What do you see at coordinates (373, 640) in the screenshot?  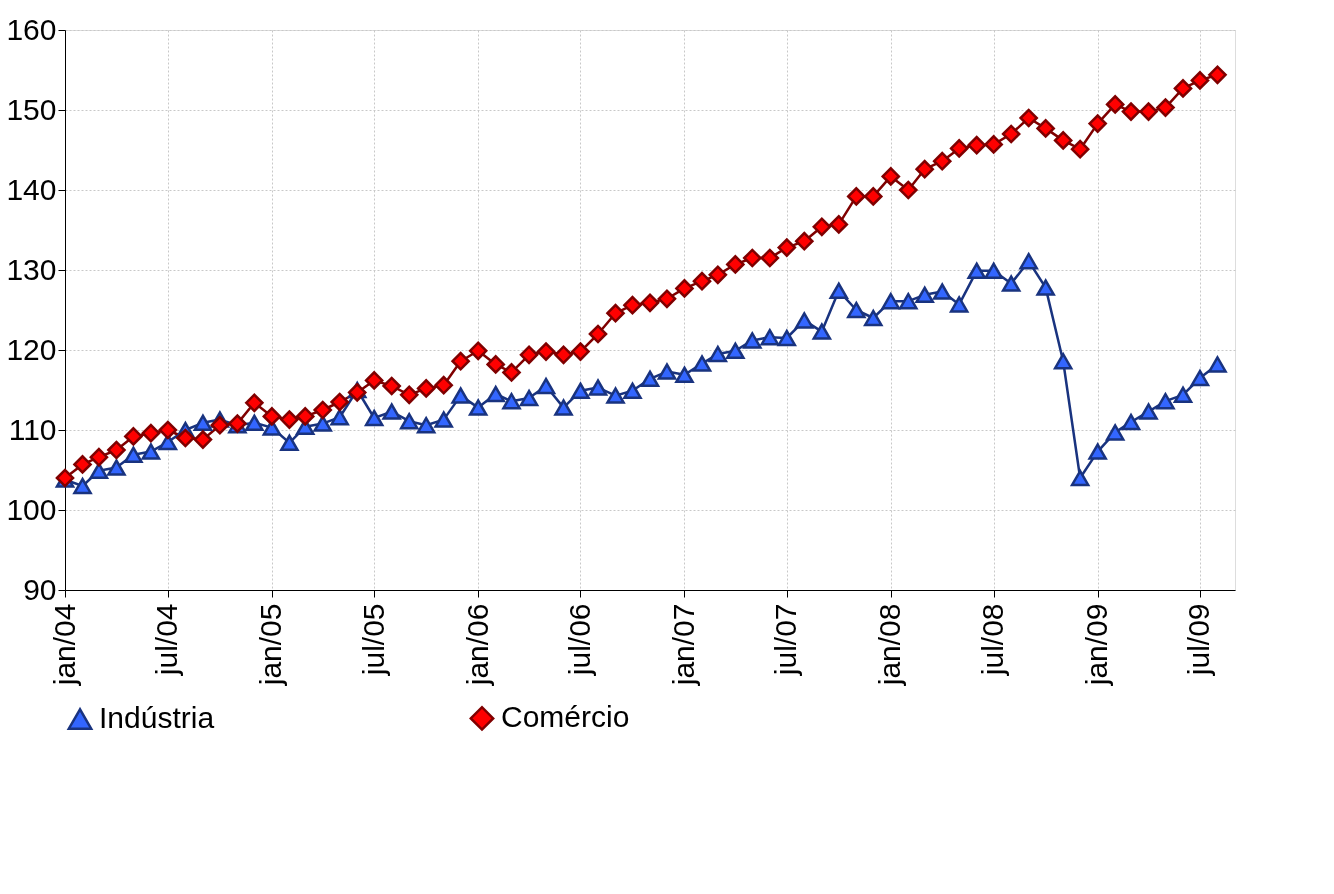 I see `x-tick-label: jul/05` at bounding box center [373, 640].